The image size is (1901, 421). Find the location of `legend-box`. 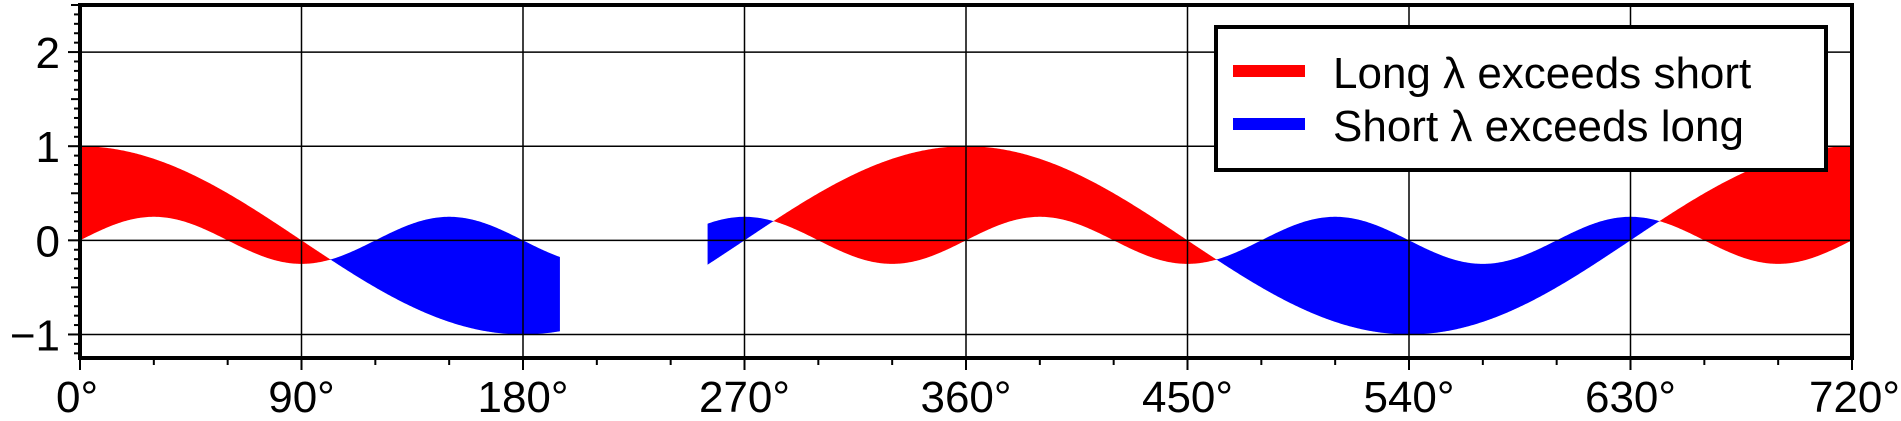

legend-box is located at coordinates (1521, 98).